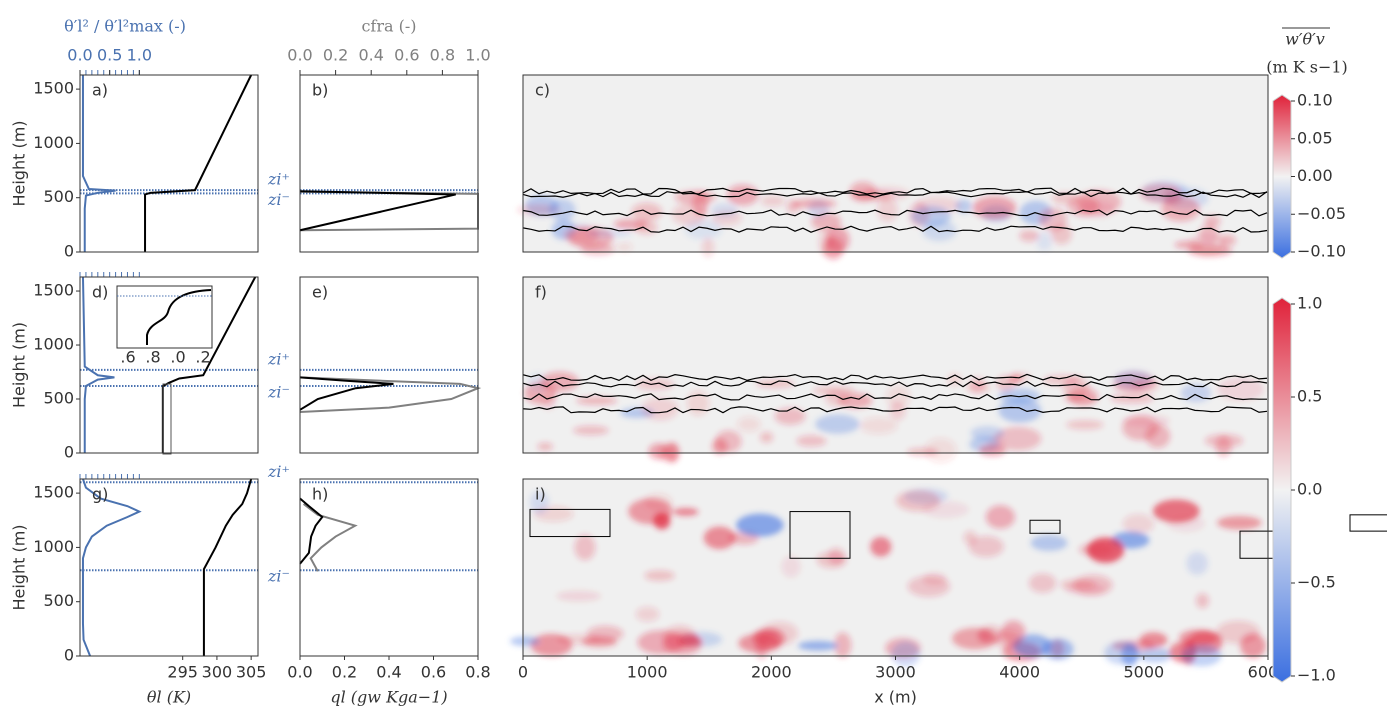 The image size is (1387, 712). I want to click on x2-tick-label: 0.2, so click(335, 55).